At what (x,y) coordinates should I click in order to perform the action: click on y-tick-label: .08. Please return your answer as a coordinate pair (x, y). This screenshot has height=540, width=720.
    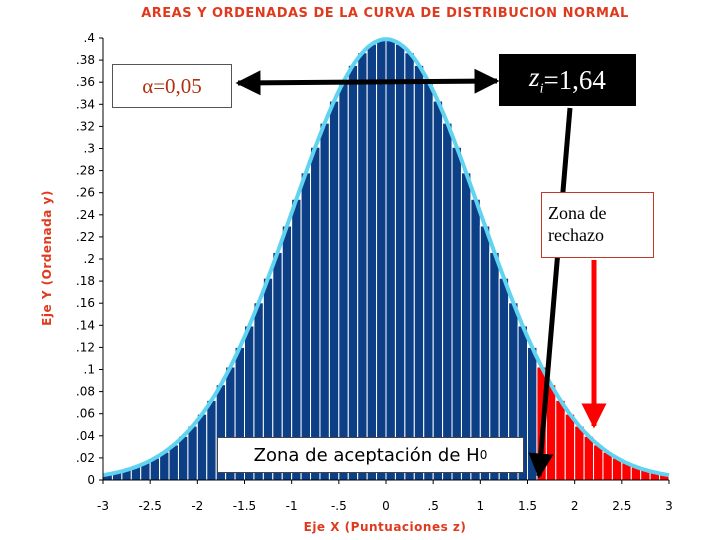
    Looking at the image, I should click on (85, 392).